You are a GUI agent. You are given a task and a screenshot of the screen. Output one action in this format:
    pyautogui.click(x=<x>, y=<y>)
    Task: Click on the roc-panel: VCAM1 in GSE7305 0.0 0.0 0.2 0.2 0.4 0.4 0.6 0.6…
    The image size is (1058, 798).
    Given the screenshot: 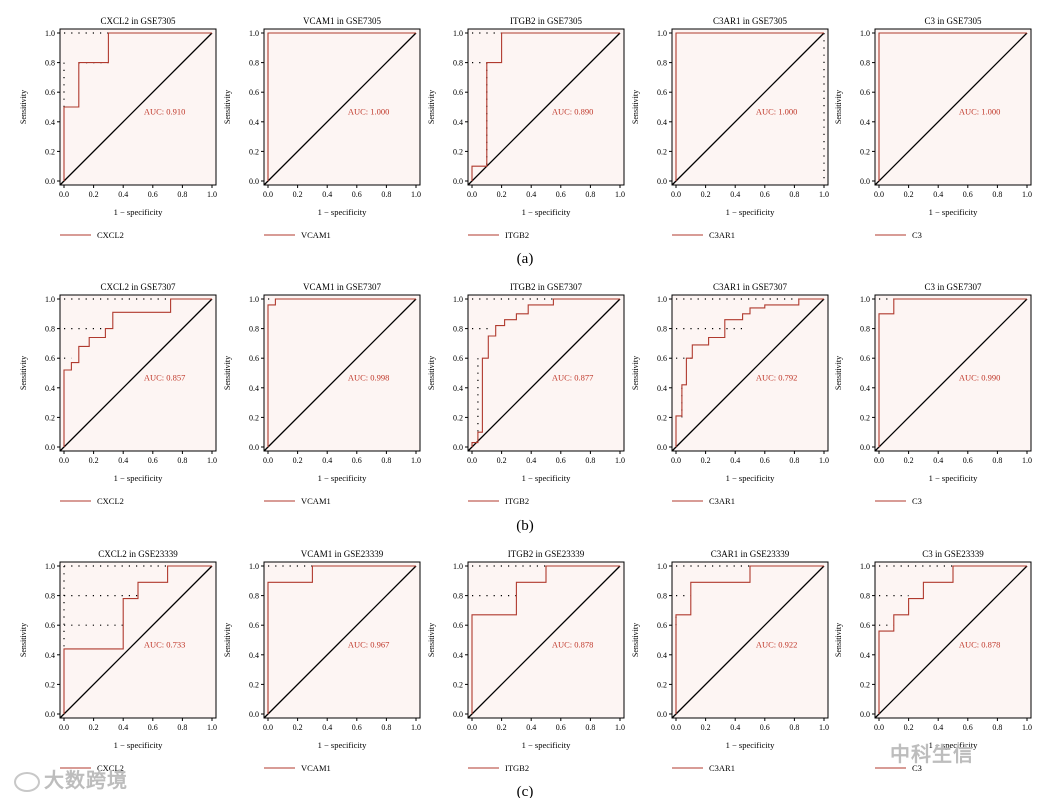 What is the action you would take?
    pyautogui.click(x=322, y=128)
    